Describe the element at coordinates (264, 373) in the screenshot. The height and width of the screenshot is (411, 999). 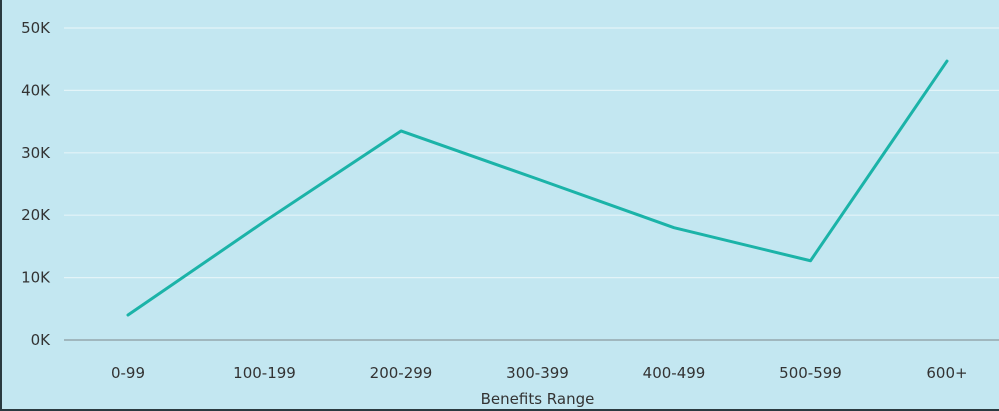
I see `x-tick-label: 100-199` at that location.